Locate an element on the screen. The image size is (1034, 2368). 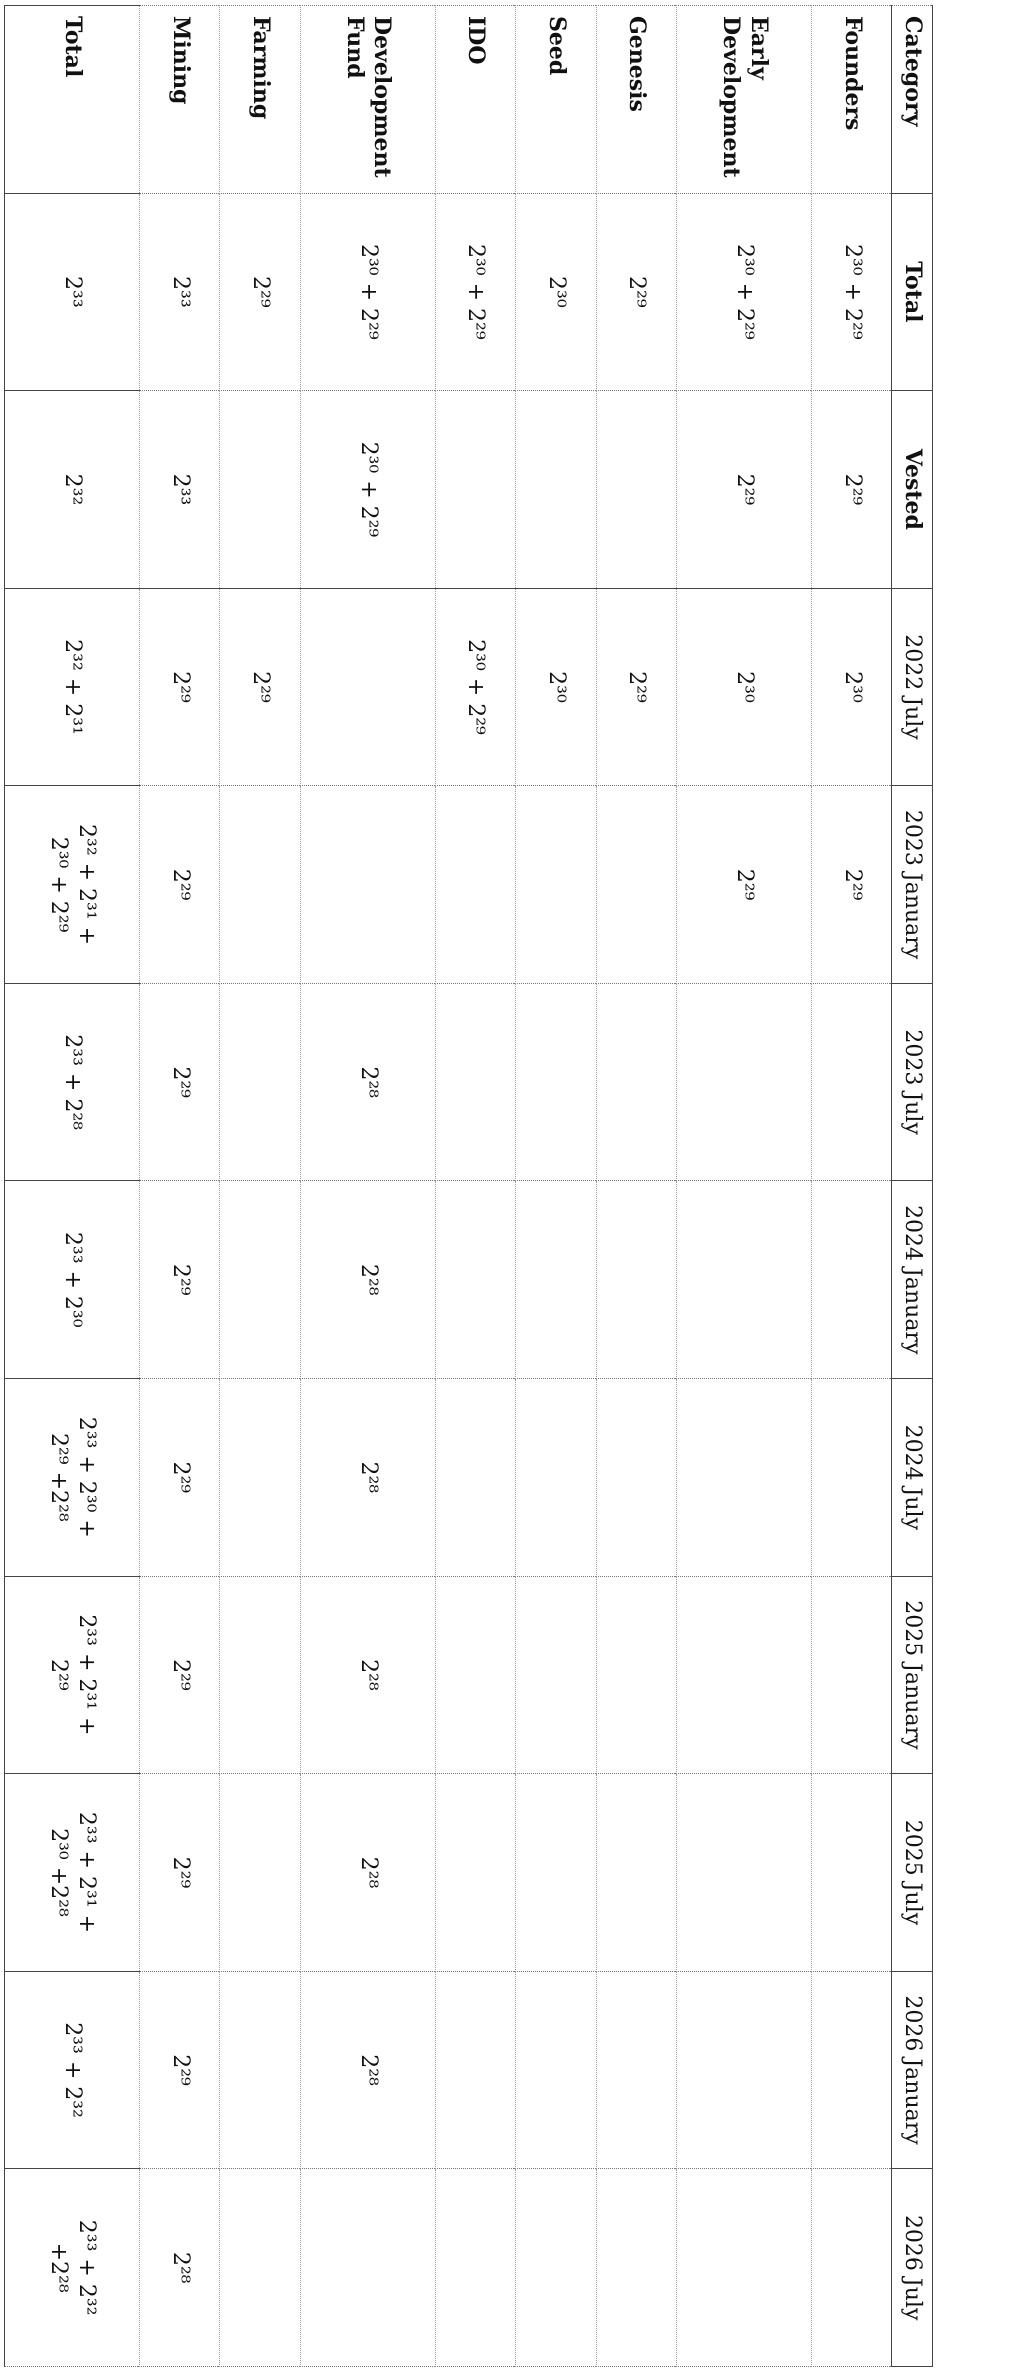
cell-period: 2³³ + 2³⁰ + 2²⁹ +2²⁸ is located at coordinates (72, 1477).